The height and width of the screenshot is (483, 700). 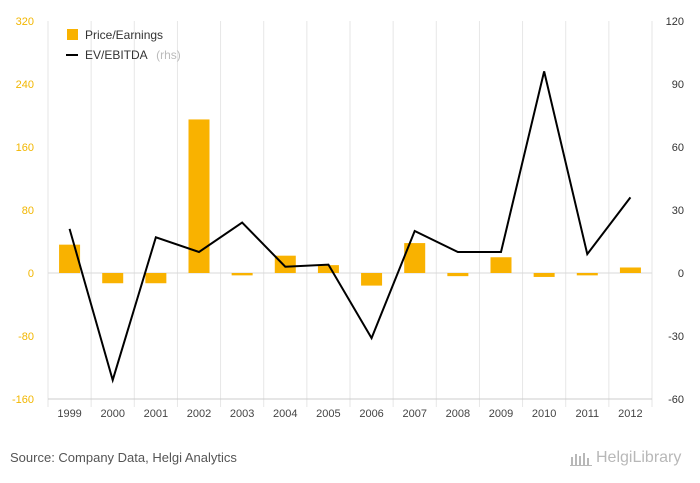 I want to click on x-tick-2003: 2003, so click(x=242, y=414).